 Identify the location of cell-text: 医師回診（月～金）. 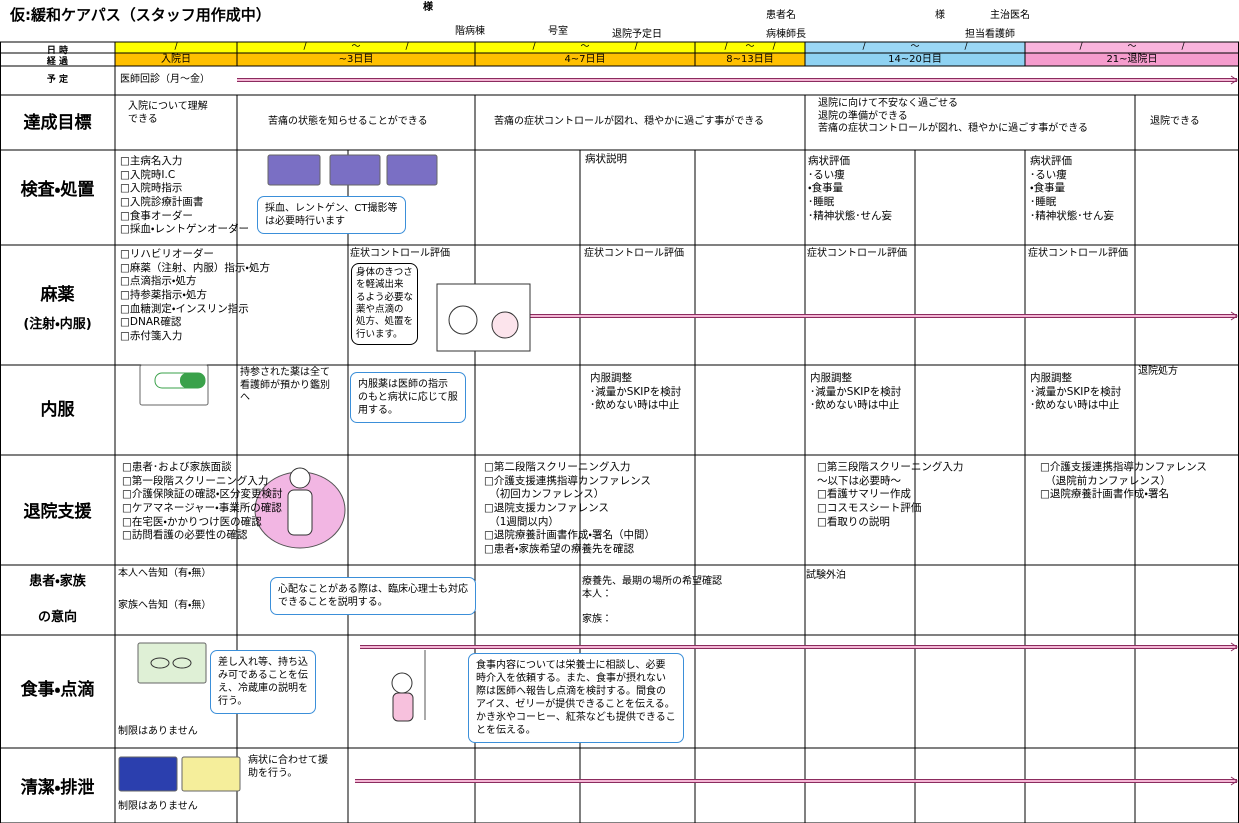
(165, 79).